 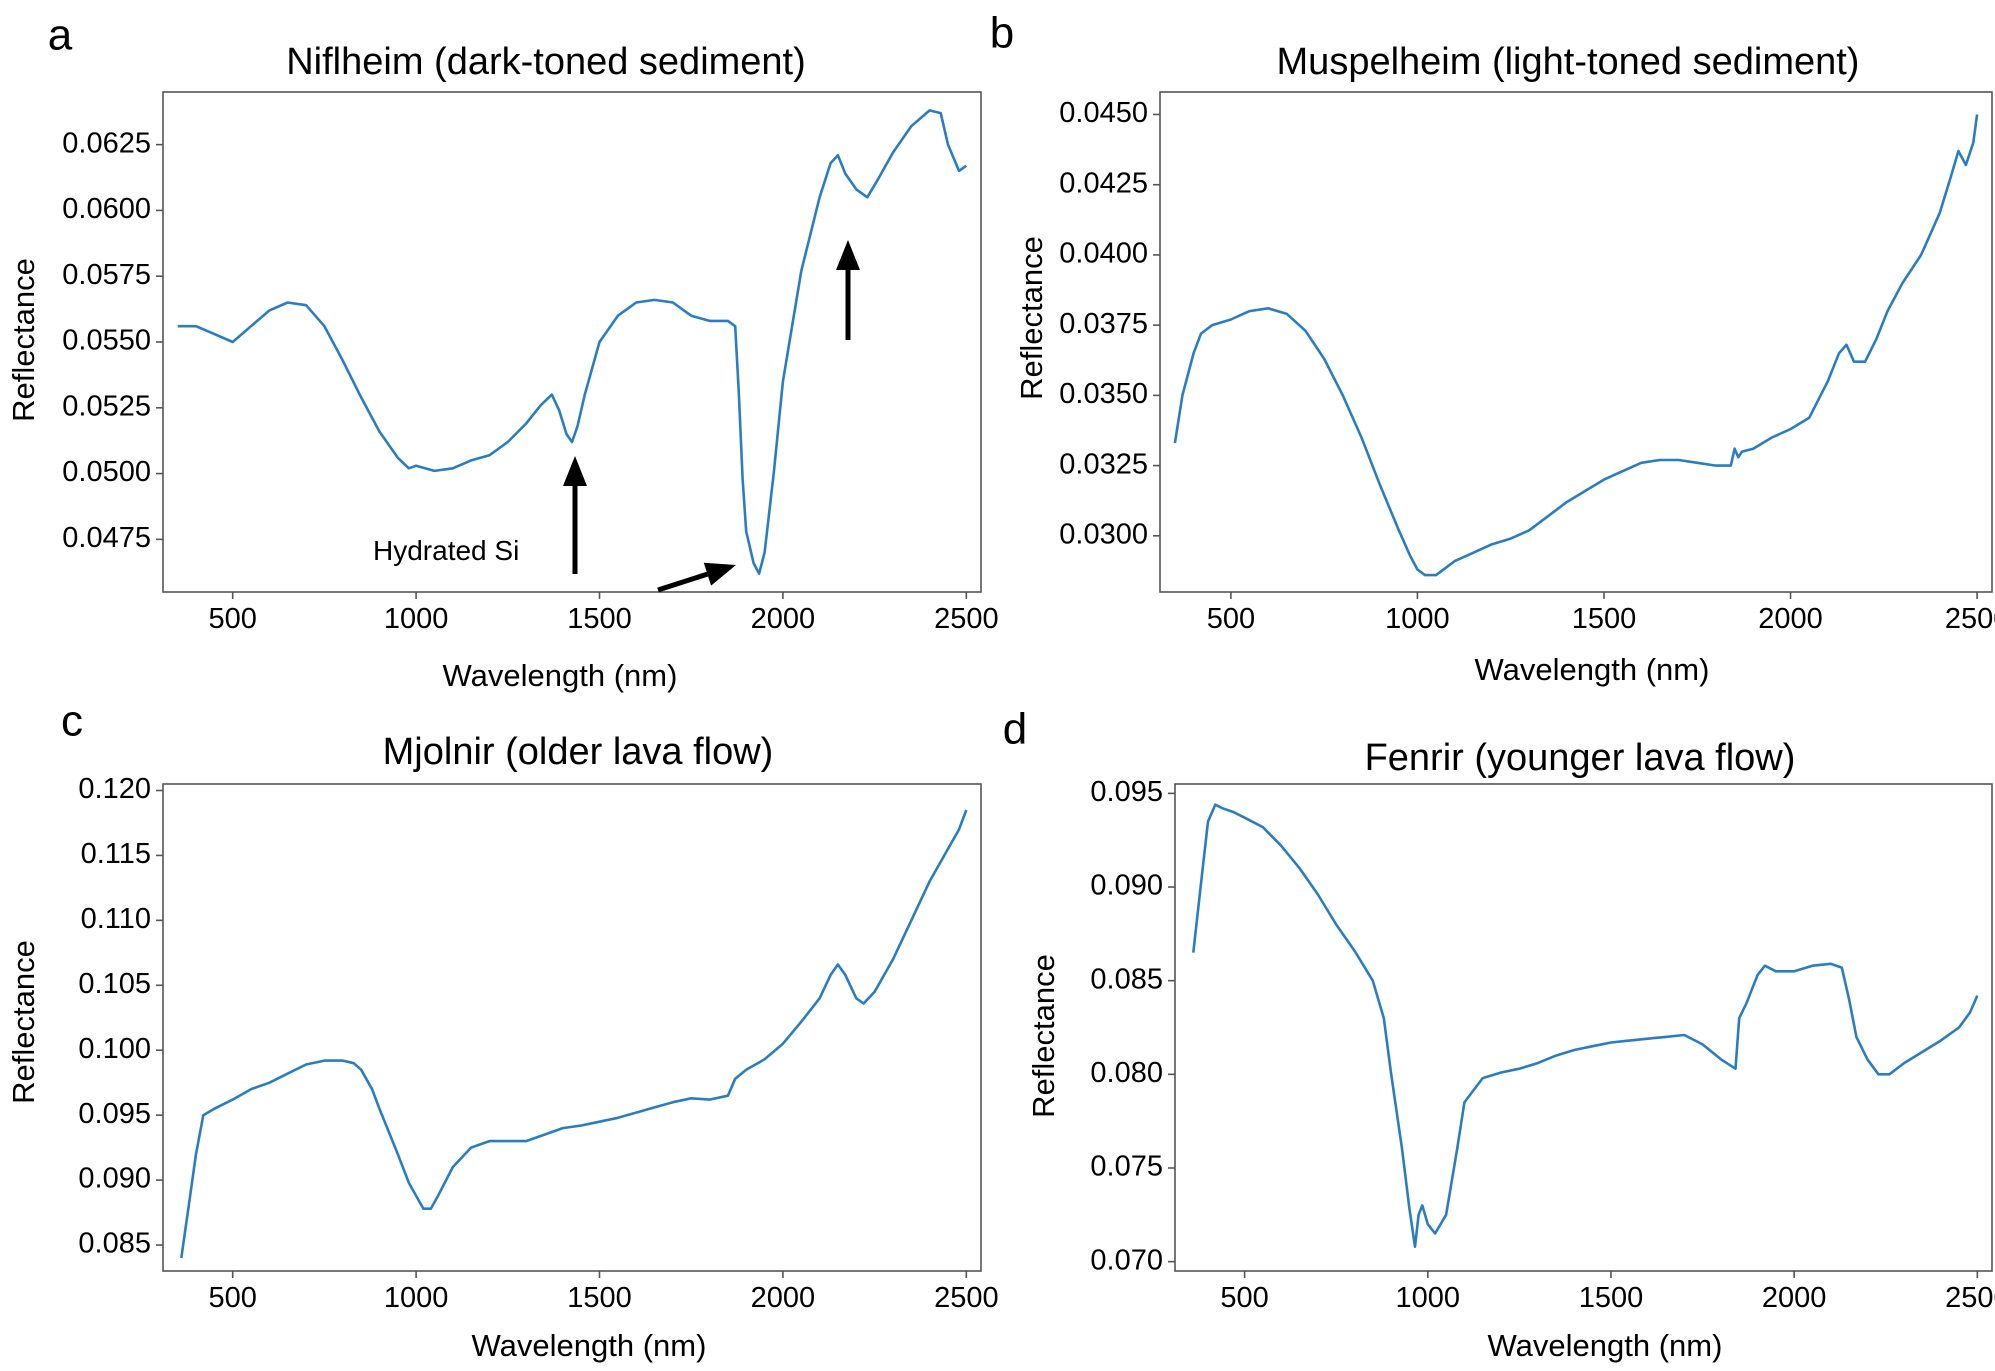 I want to click on y-tick-label: 0.0450, so click(x=1103, y=113).